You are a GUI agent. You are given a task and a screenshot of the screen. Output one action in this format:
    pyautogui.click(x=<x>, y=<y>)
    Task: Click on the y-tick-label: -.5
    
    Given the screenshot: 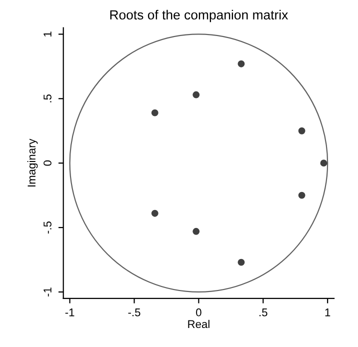 What is the action you would take?
    pyautogui.click(x=48, y=228)
    